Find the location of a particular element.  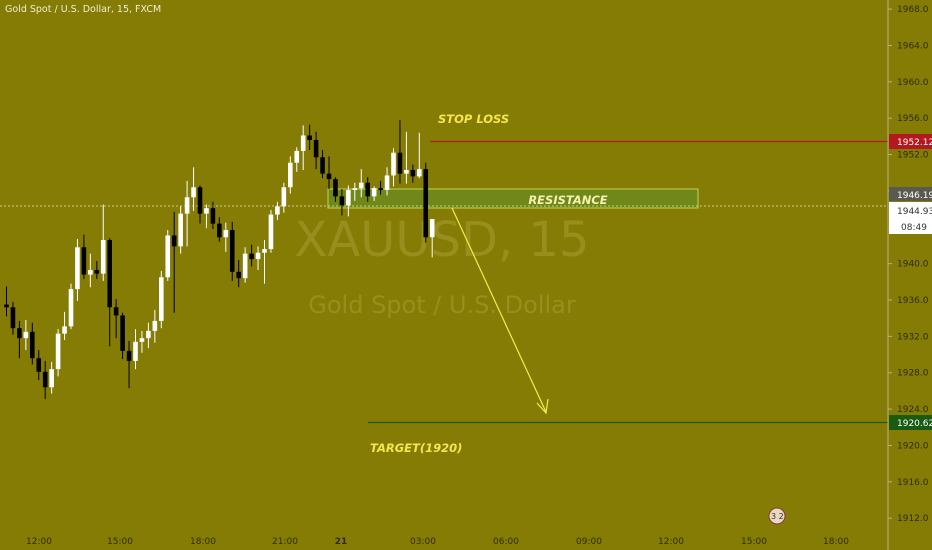

indicator-badge: 3 2 is located at coordinates (777, 516).